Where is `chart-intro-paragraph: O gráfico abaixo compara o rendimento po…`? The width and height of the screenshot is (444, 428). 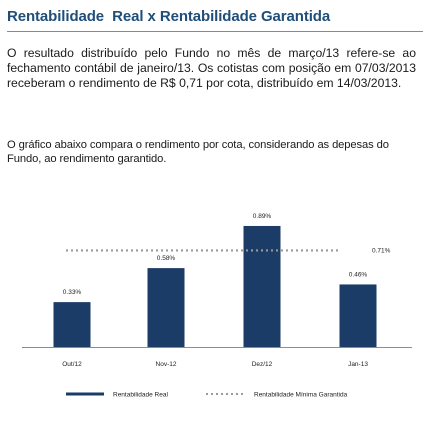
chart-intro-paragraph: O gráfico abaixo compara o rendimento po… is located at coordinates (198, 152).